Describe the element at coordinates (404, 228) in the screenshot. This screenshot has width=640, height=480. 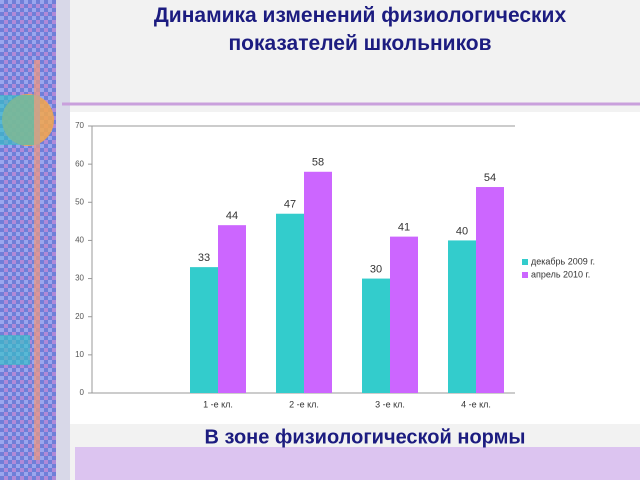
I see `value-label: 41` at that location.